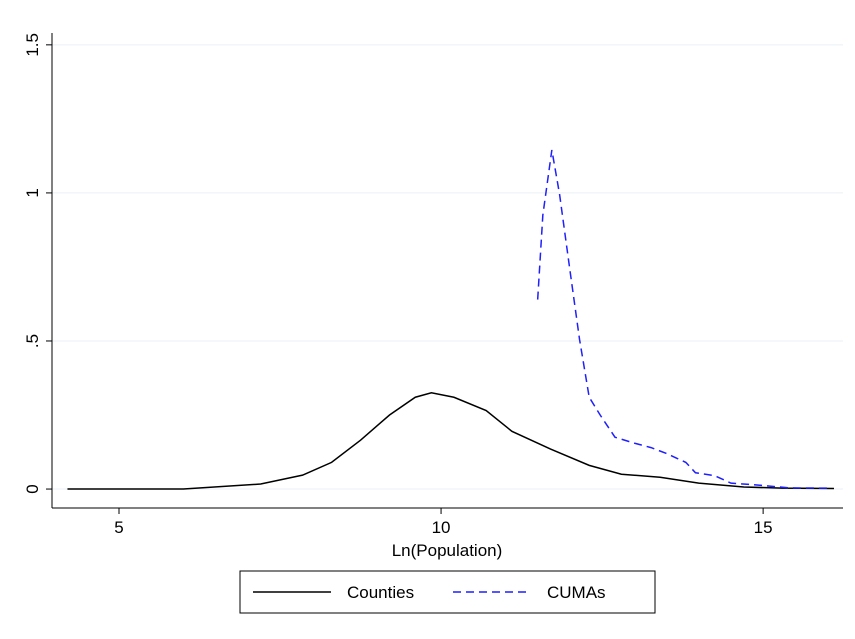  What do you see at coordinates (118, 527) in the screenshot?
I see `x-tick-label: 5` at bounding box center [118, 527].